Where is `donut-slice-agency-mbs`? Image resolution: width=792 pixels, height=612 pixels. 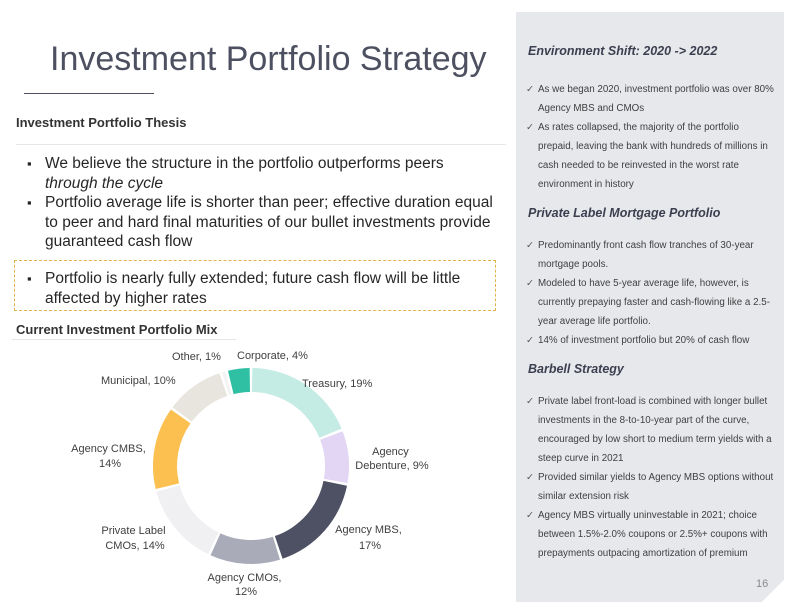
donut-slice-agency-mbs is located at coordinates (310, 519).